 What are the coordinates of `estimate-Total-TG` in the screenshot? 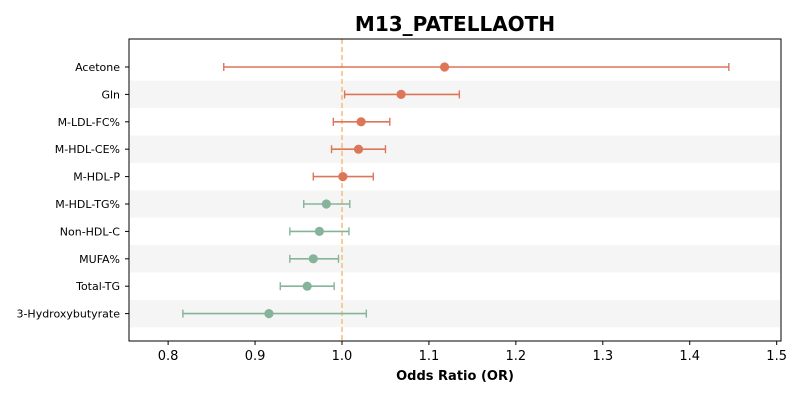 It's located at (307, 286).